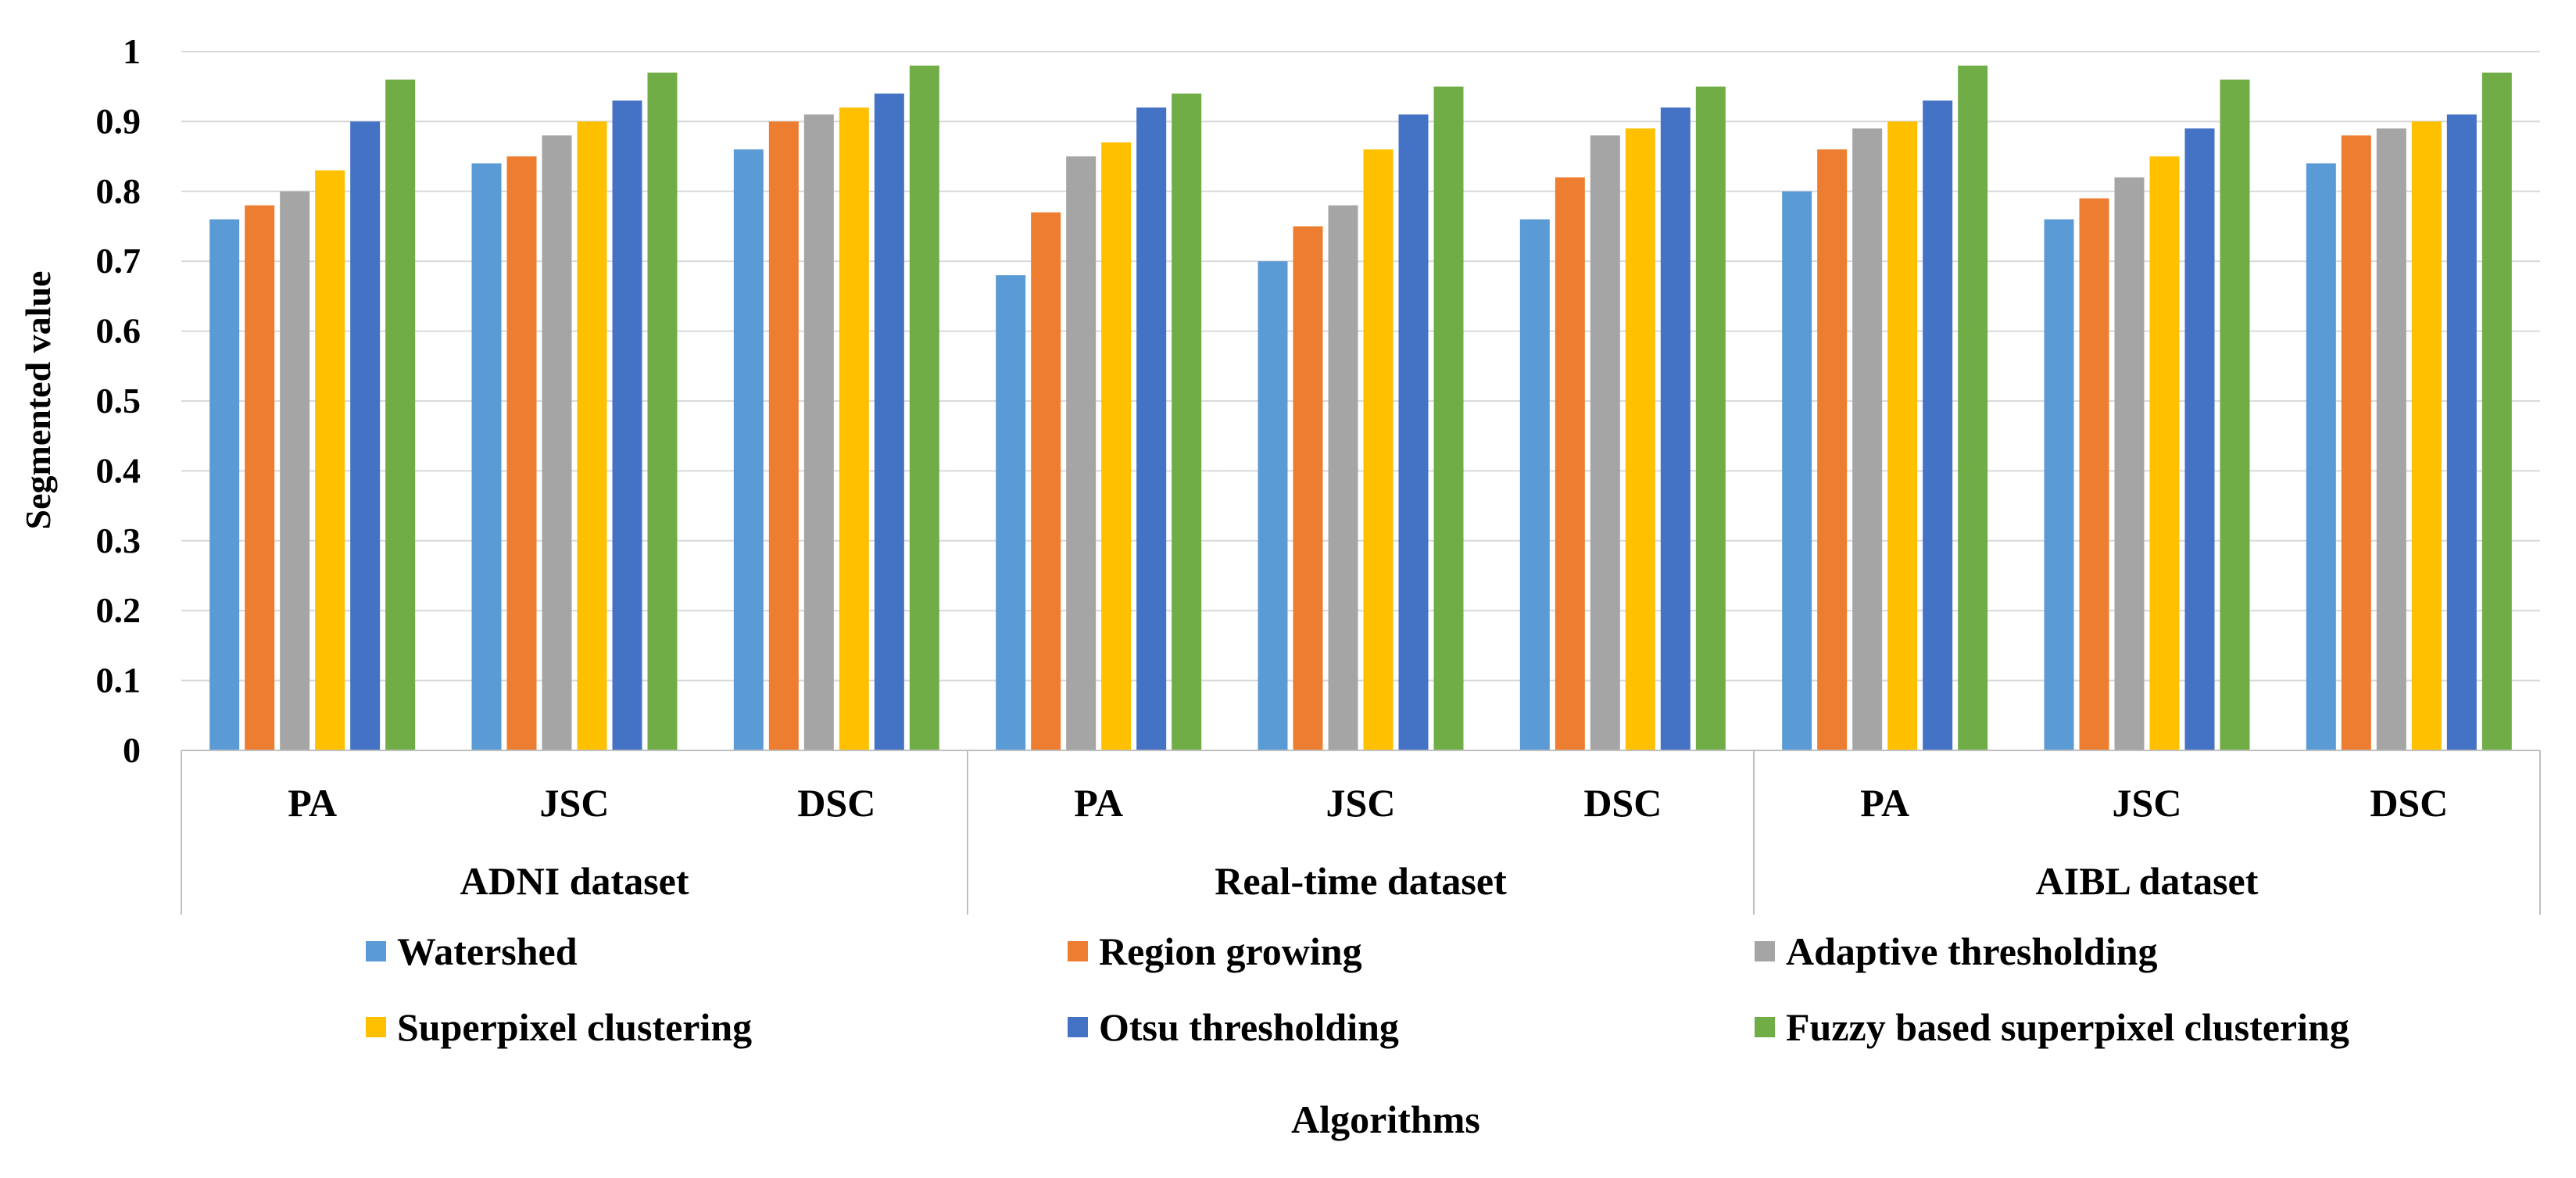 The image size is (2576, 1178). Describe the element at coordinates (118, 191) in the screenshot. I see `y-tick-label: 0.8` at that location.